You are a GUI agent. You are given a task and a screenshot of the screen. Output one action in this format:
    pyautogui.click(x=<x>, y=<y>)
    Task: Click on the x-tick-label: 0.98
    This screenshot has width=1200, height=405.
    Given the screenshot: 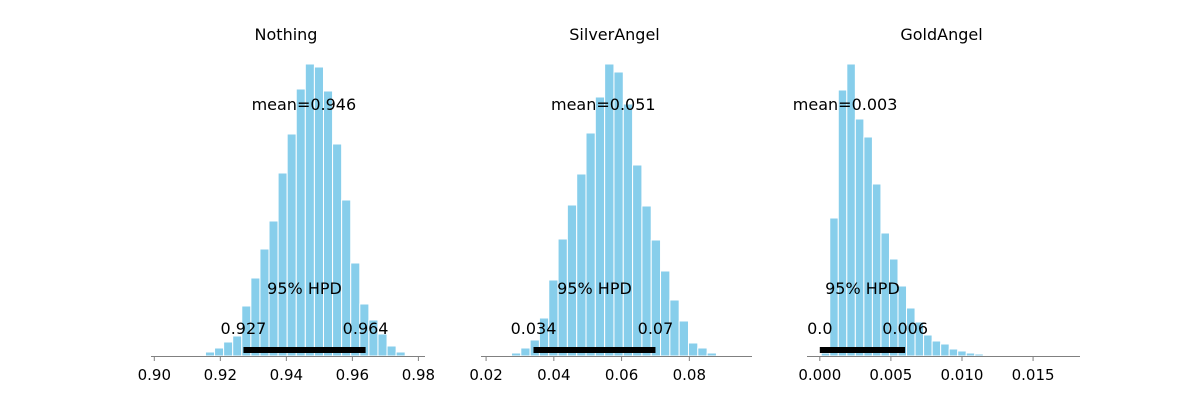 What is the action you would take?
    pyautogui.click(x=418, y=375)
    